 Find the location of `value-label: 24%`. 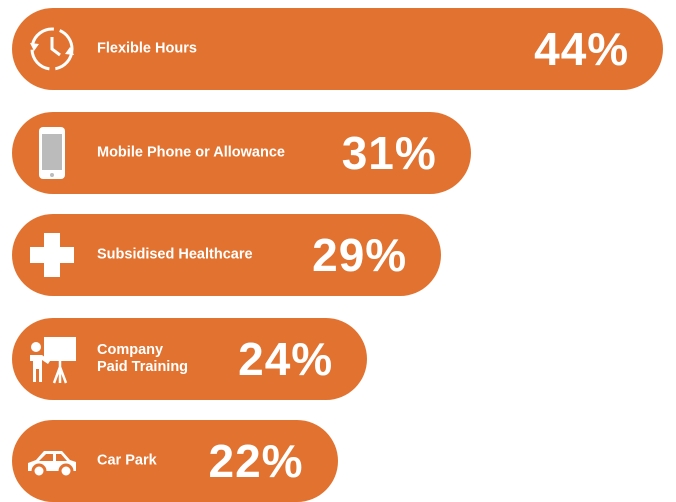

value-label: 24% is located at coordinates (286, 359).